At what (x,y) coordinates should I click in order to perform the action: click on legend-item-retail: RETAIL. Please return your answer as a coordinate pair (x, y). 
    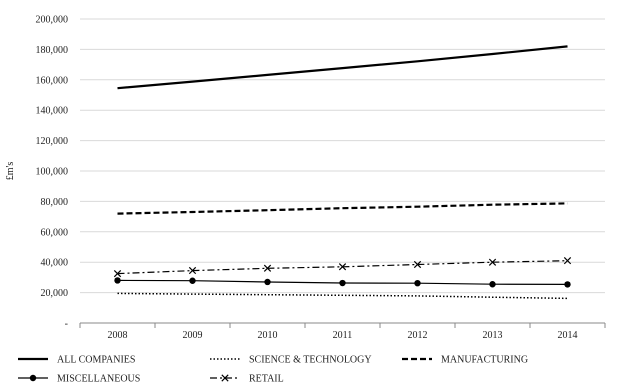
    Looking at the image, I should click on (247, 379).